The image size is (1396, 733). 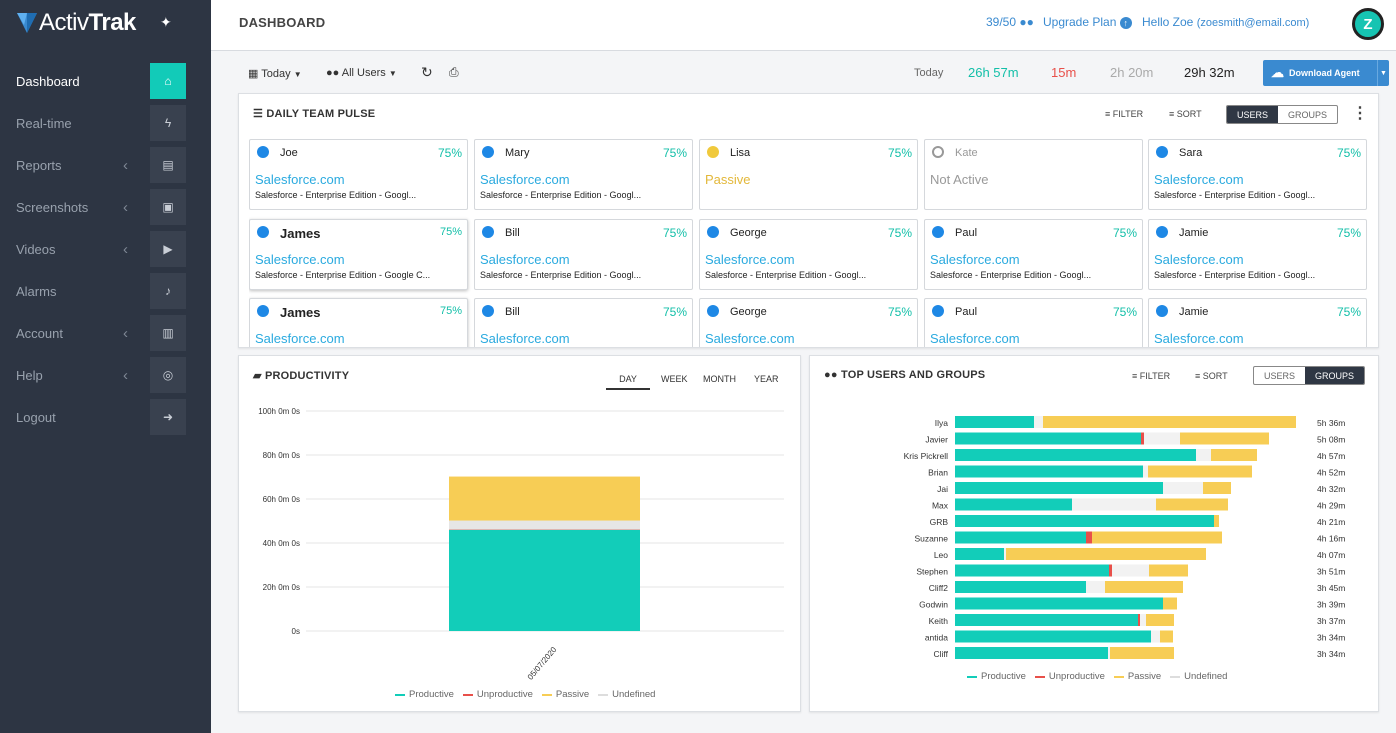 I want to click on avatar: Z, so click(x=1368, y=24).